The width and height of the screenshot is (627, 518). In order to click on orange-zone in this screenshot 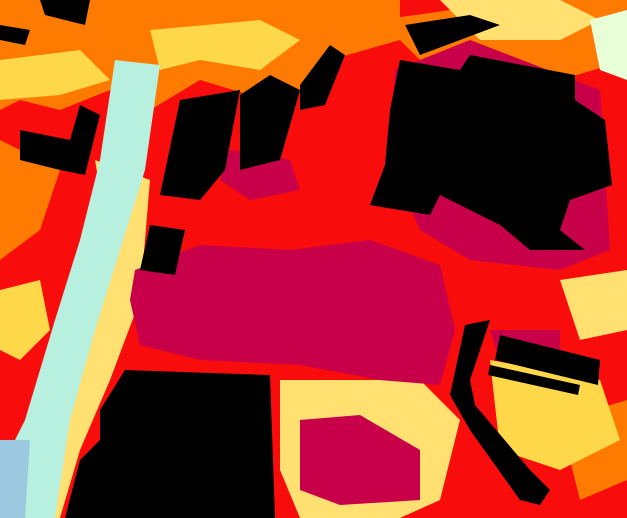, I will do `click(30, 200)`.